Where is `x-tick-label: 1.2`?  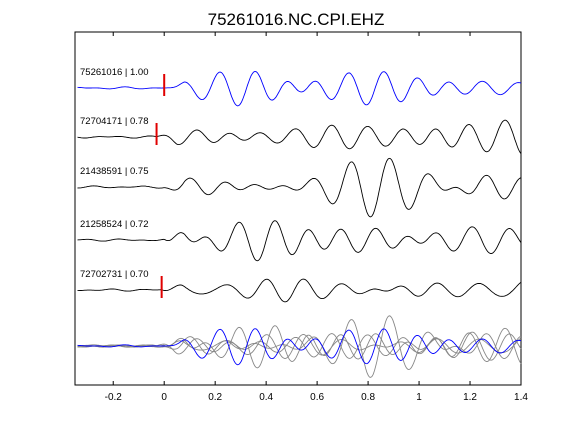
x-tick-label: 1.2 is located at coordinates (470, 397).